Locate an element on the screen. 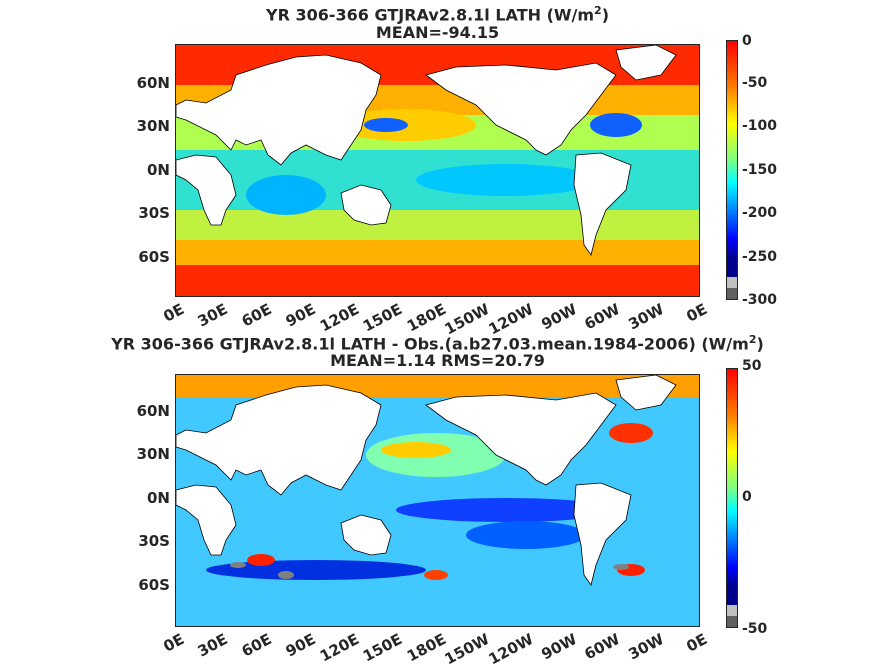 This screenshot has height=668, width=875. missing-data-areas is located at coordinates (429, 570).